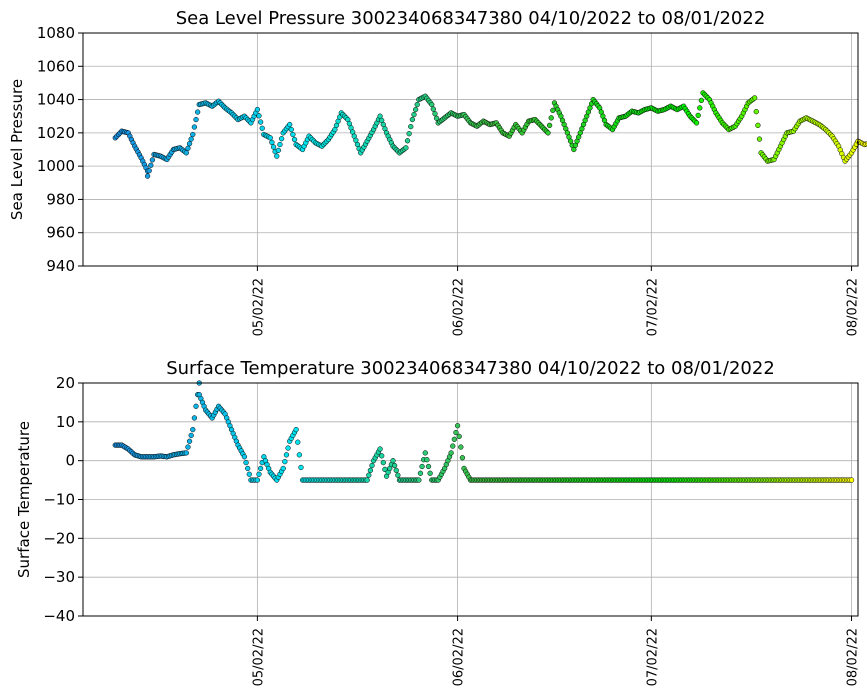  Describe the element at coordinates (459, 657) in the screenshot. I see `x-tick-label: 06/02/22` at that location.